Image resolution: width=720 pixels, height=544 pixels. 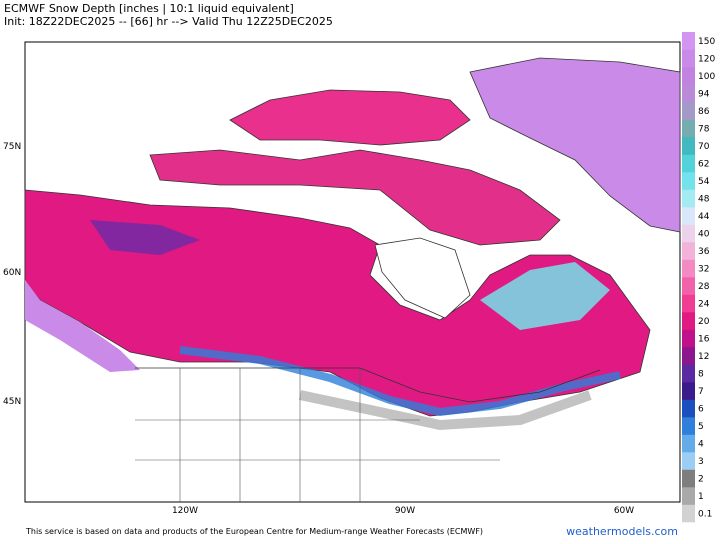 I want to click on lon-label: 60W, so click(x=624, y=511).